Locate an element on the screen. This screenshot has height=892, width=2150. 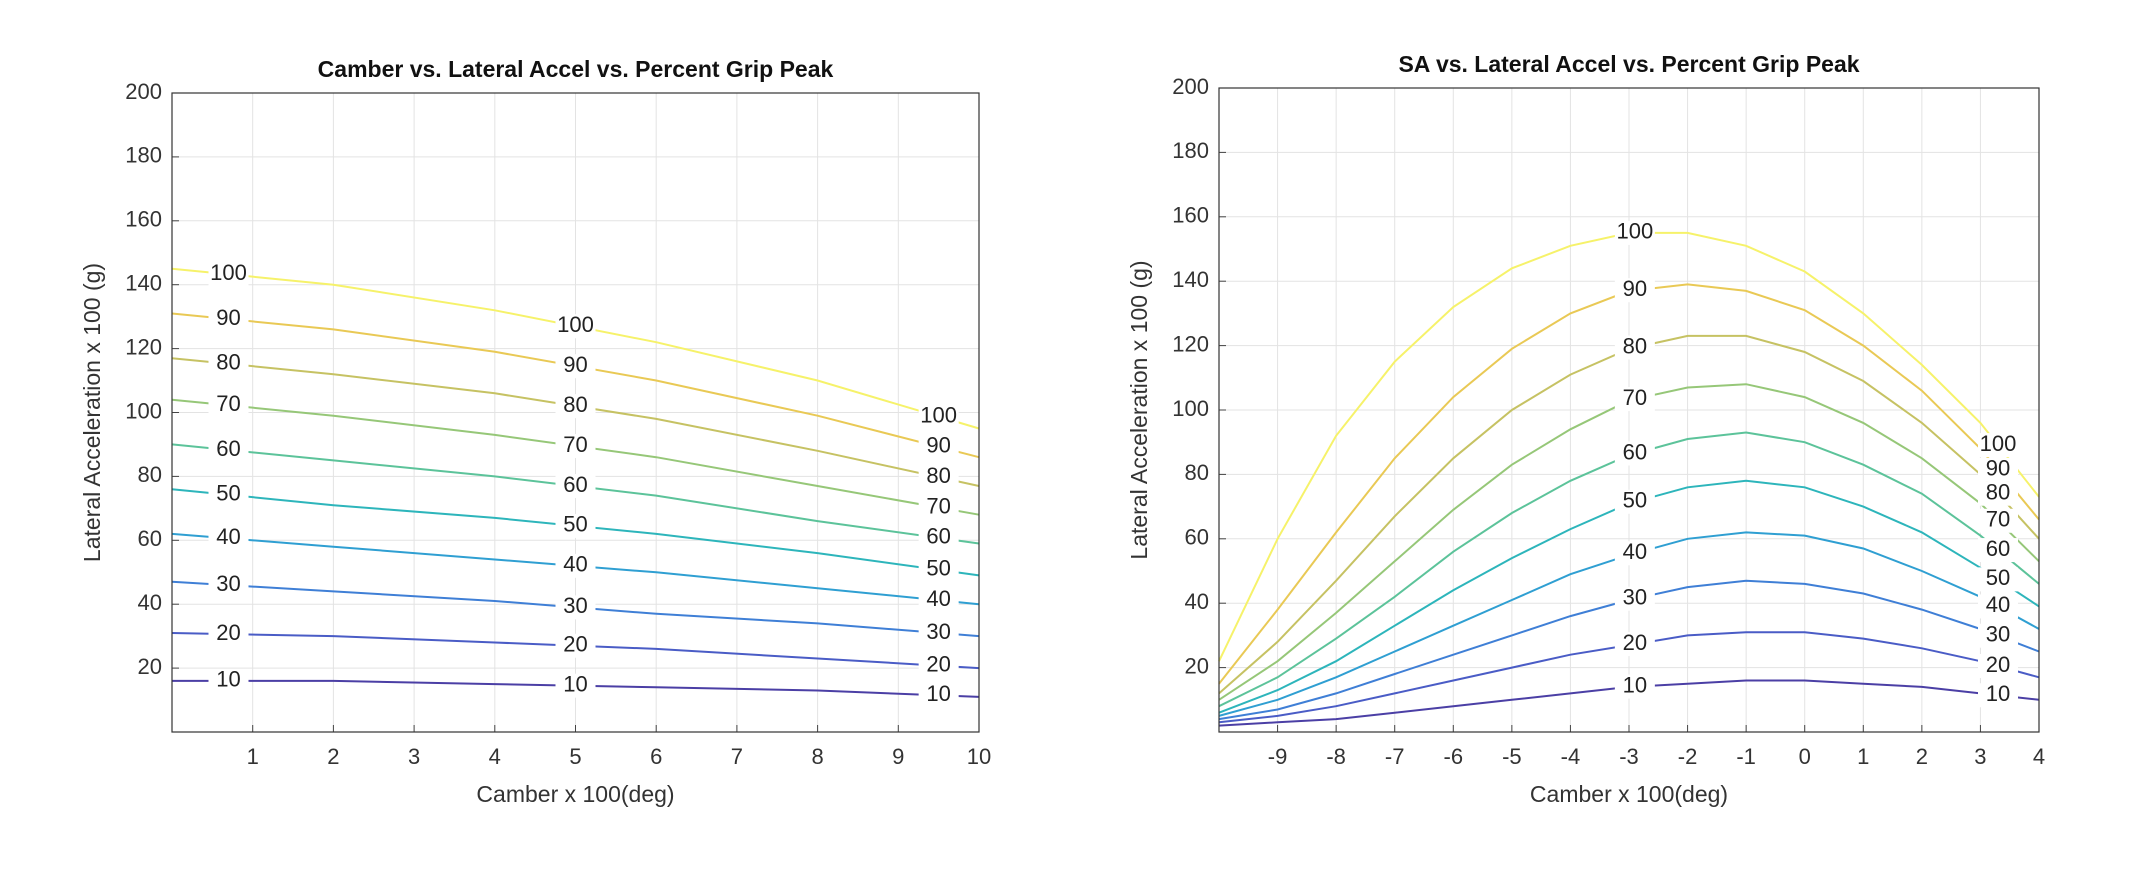
y-tick-label: 140 is located at coordinates (143, 283).